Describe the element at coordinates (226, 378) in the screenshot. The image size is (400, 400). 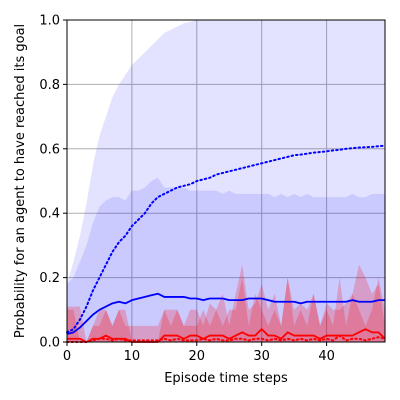
I see `x-axis-label: Episode time steps` at that location.